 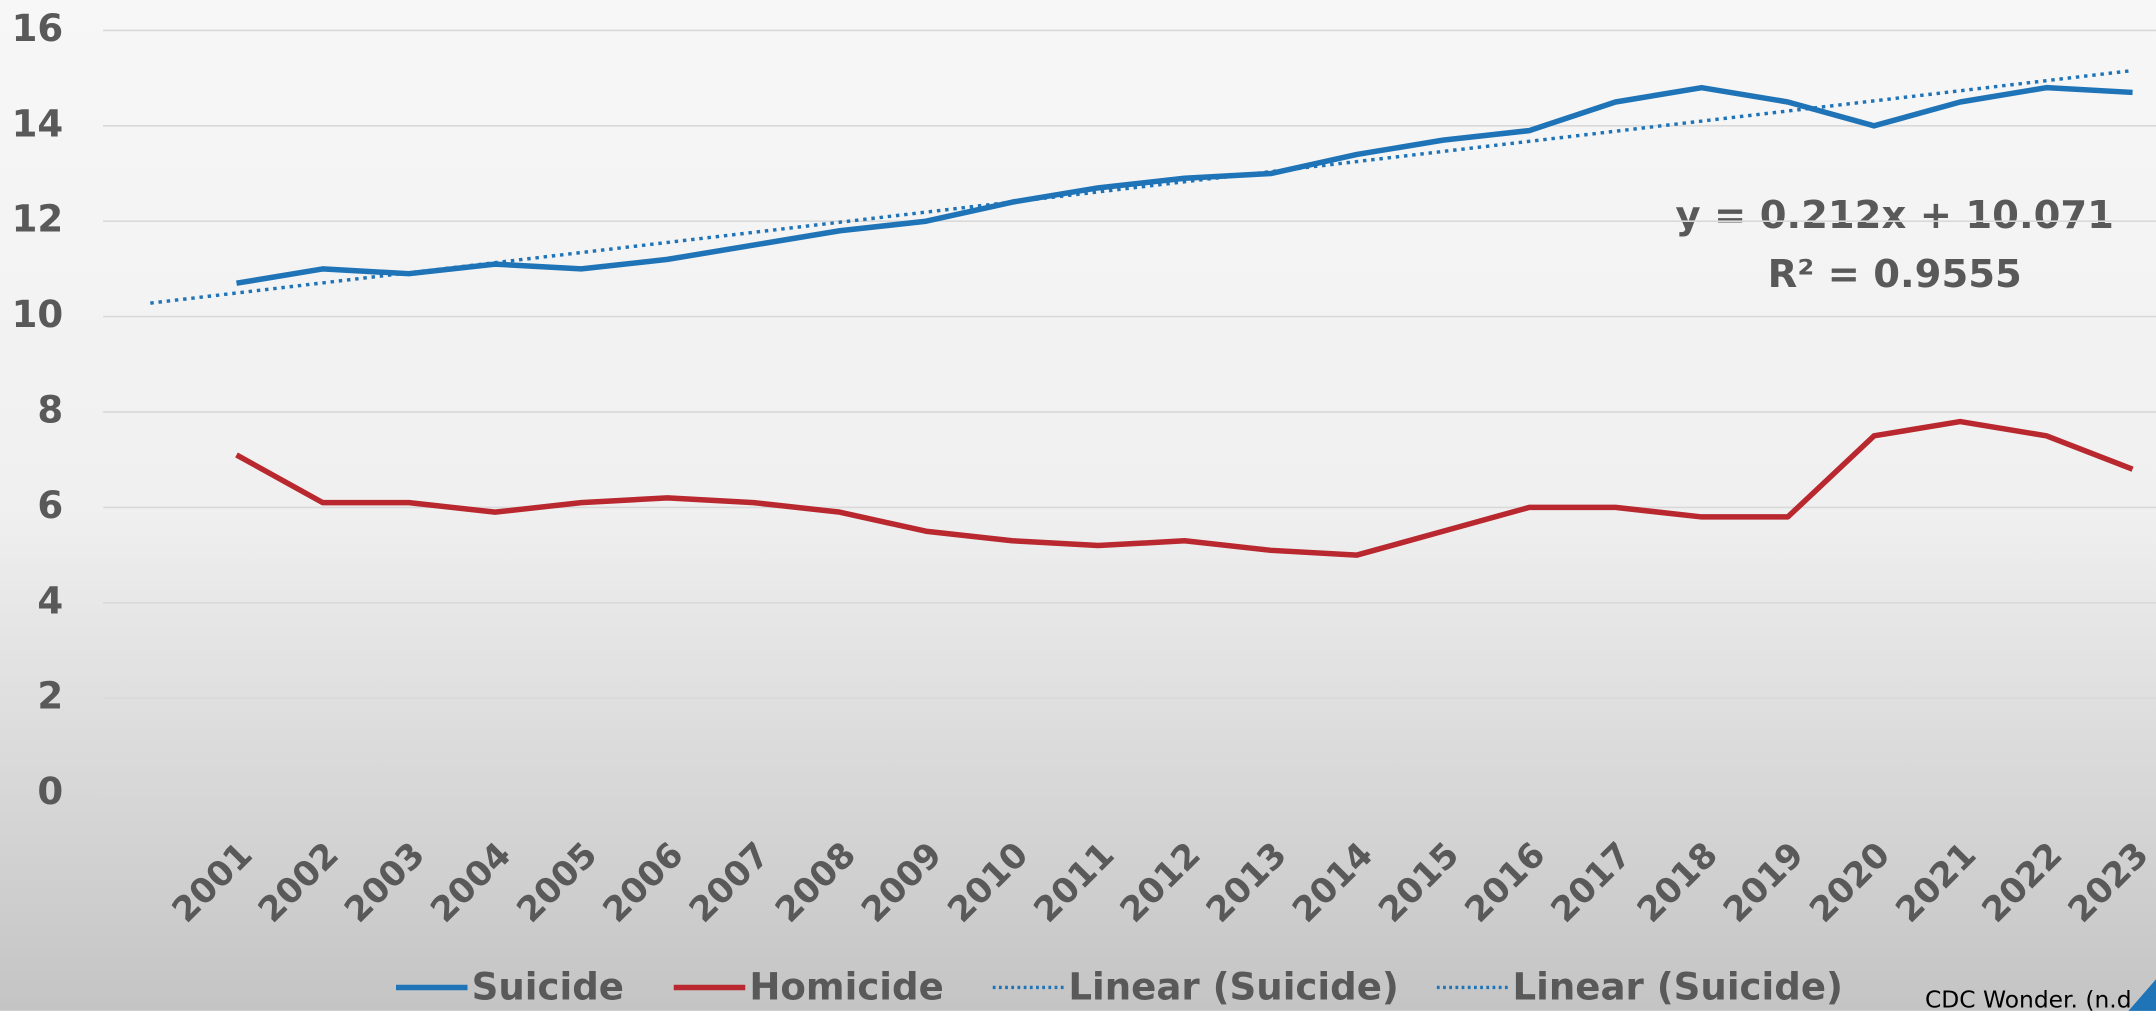 What do you see at coordinates (548, 986) in the screenshot?
I see `legend-label: Suicide` at bounding box center [548, 986].